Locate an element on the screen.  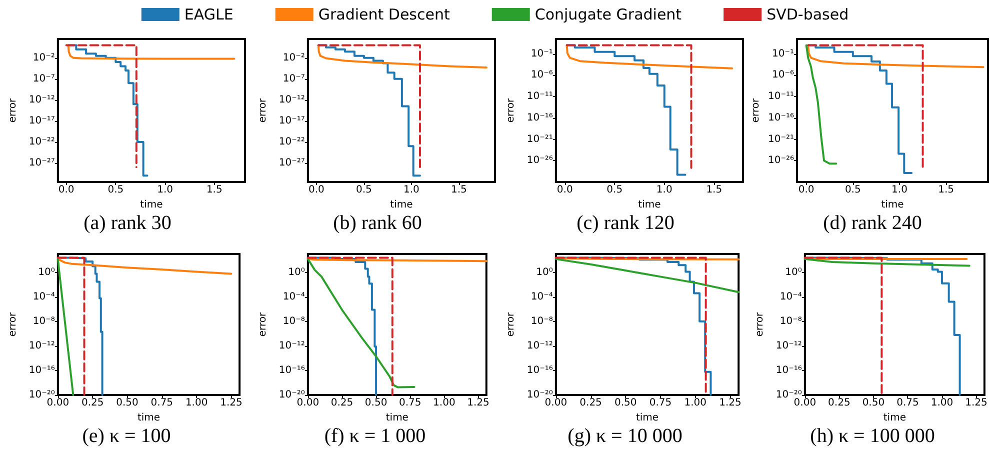
text: (e) κ = 100 is located at coordinates (126, 436).